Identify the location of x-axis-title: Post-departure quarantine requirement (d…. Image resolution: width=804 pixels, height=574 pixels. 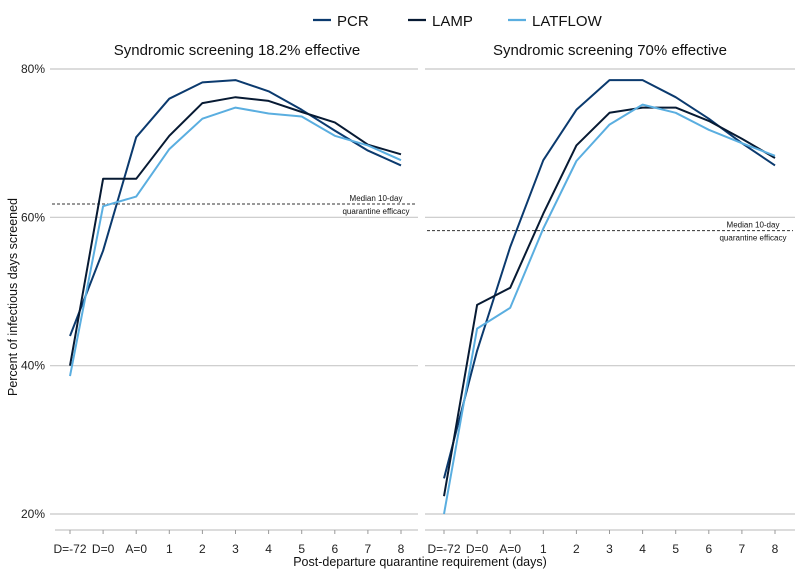
(420, 562).